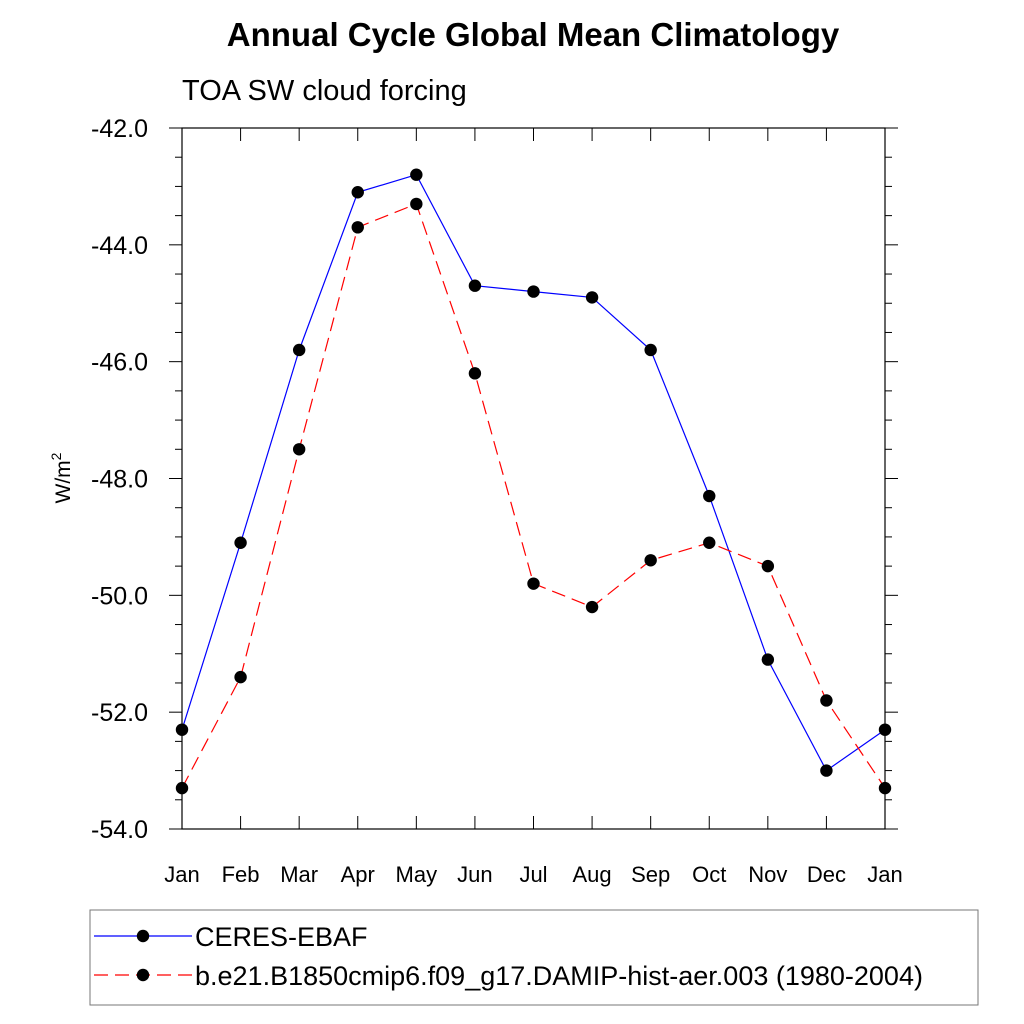 The image size is (1024, 1024). What do you see at coordinates (592, 874) in the screenshot?
I see `x-tick-label: Aug` at bounding box center [592, 874].